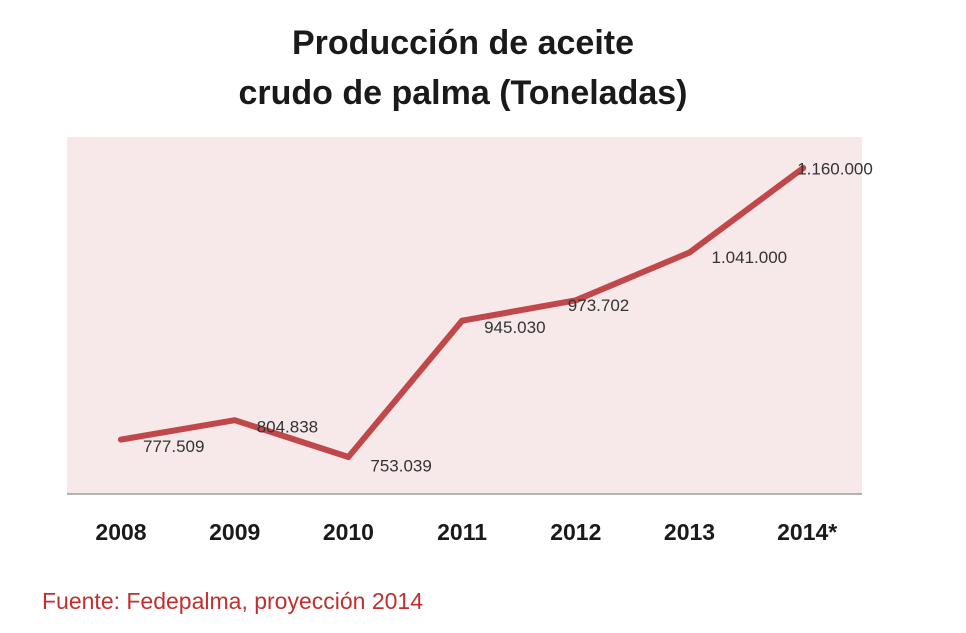 The width and height of the screenshot is (966, 633). Describe the element at coordinates (233, 601) in the screenshot. I see `source-note: Fuente: Fedepalma, proyección 2014` at that location.